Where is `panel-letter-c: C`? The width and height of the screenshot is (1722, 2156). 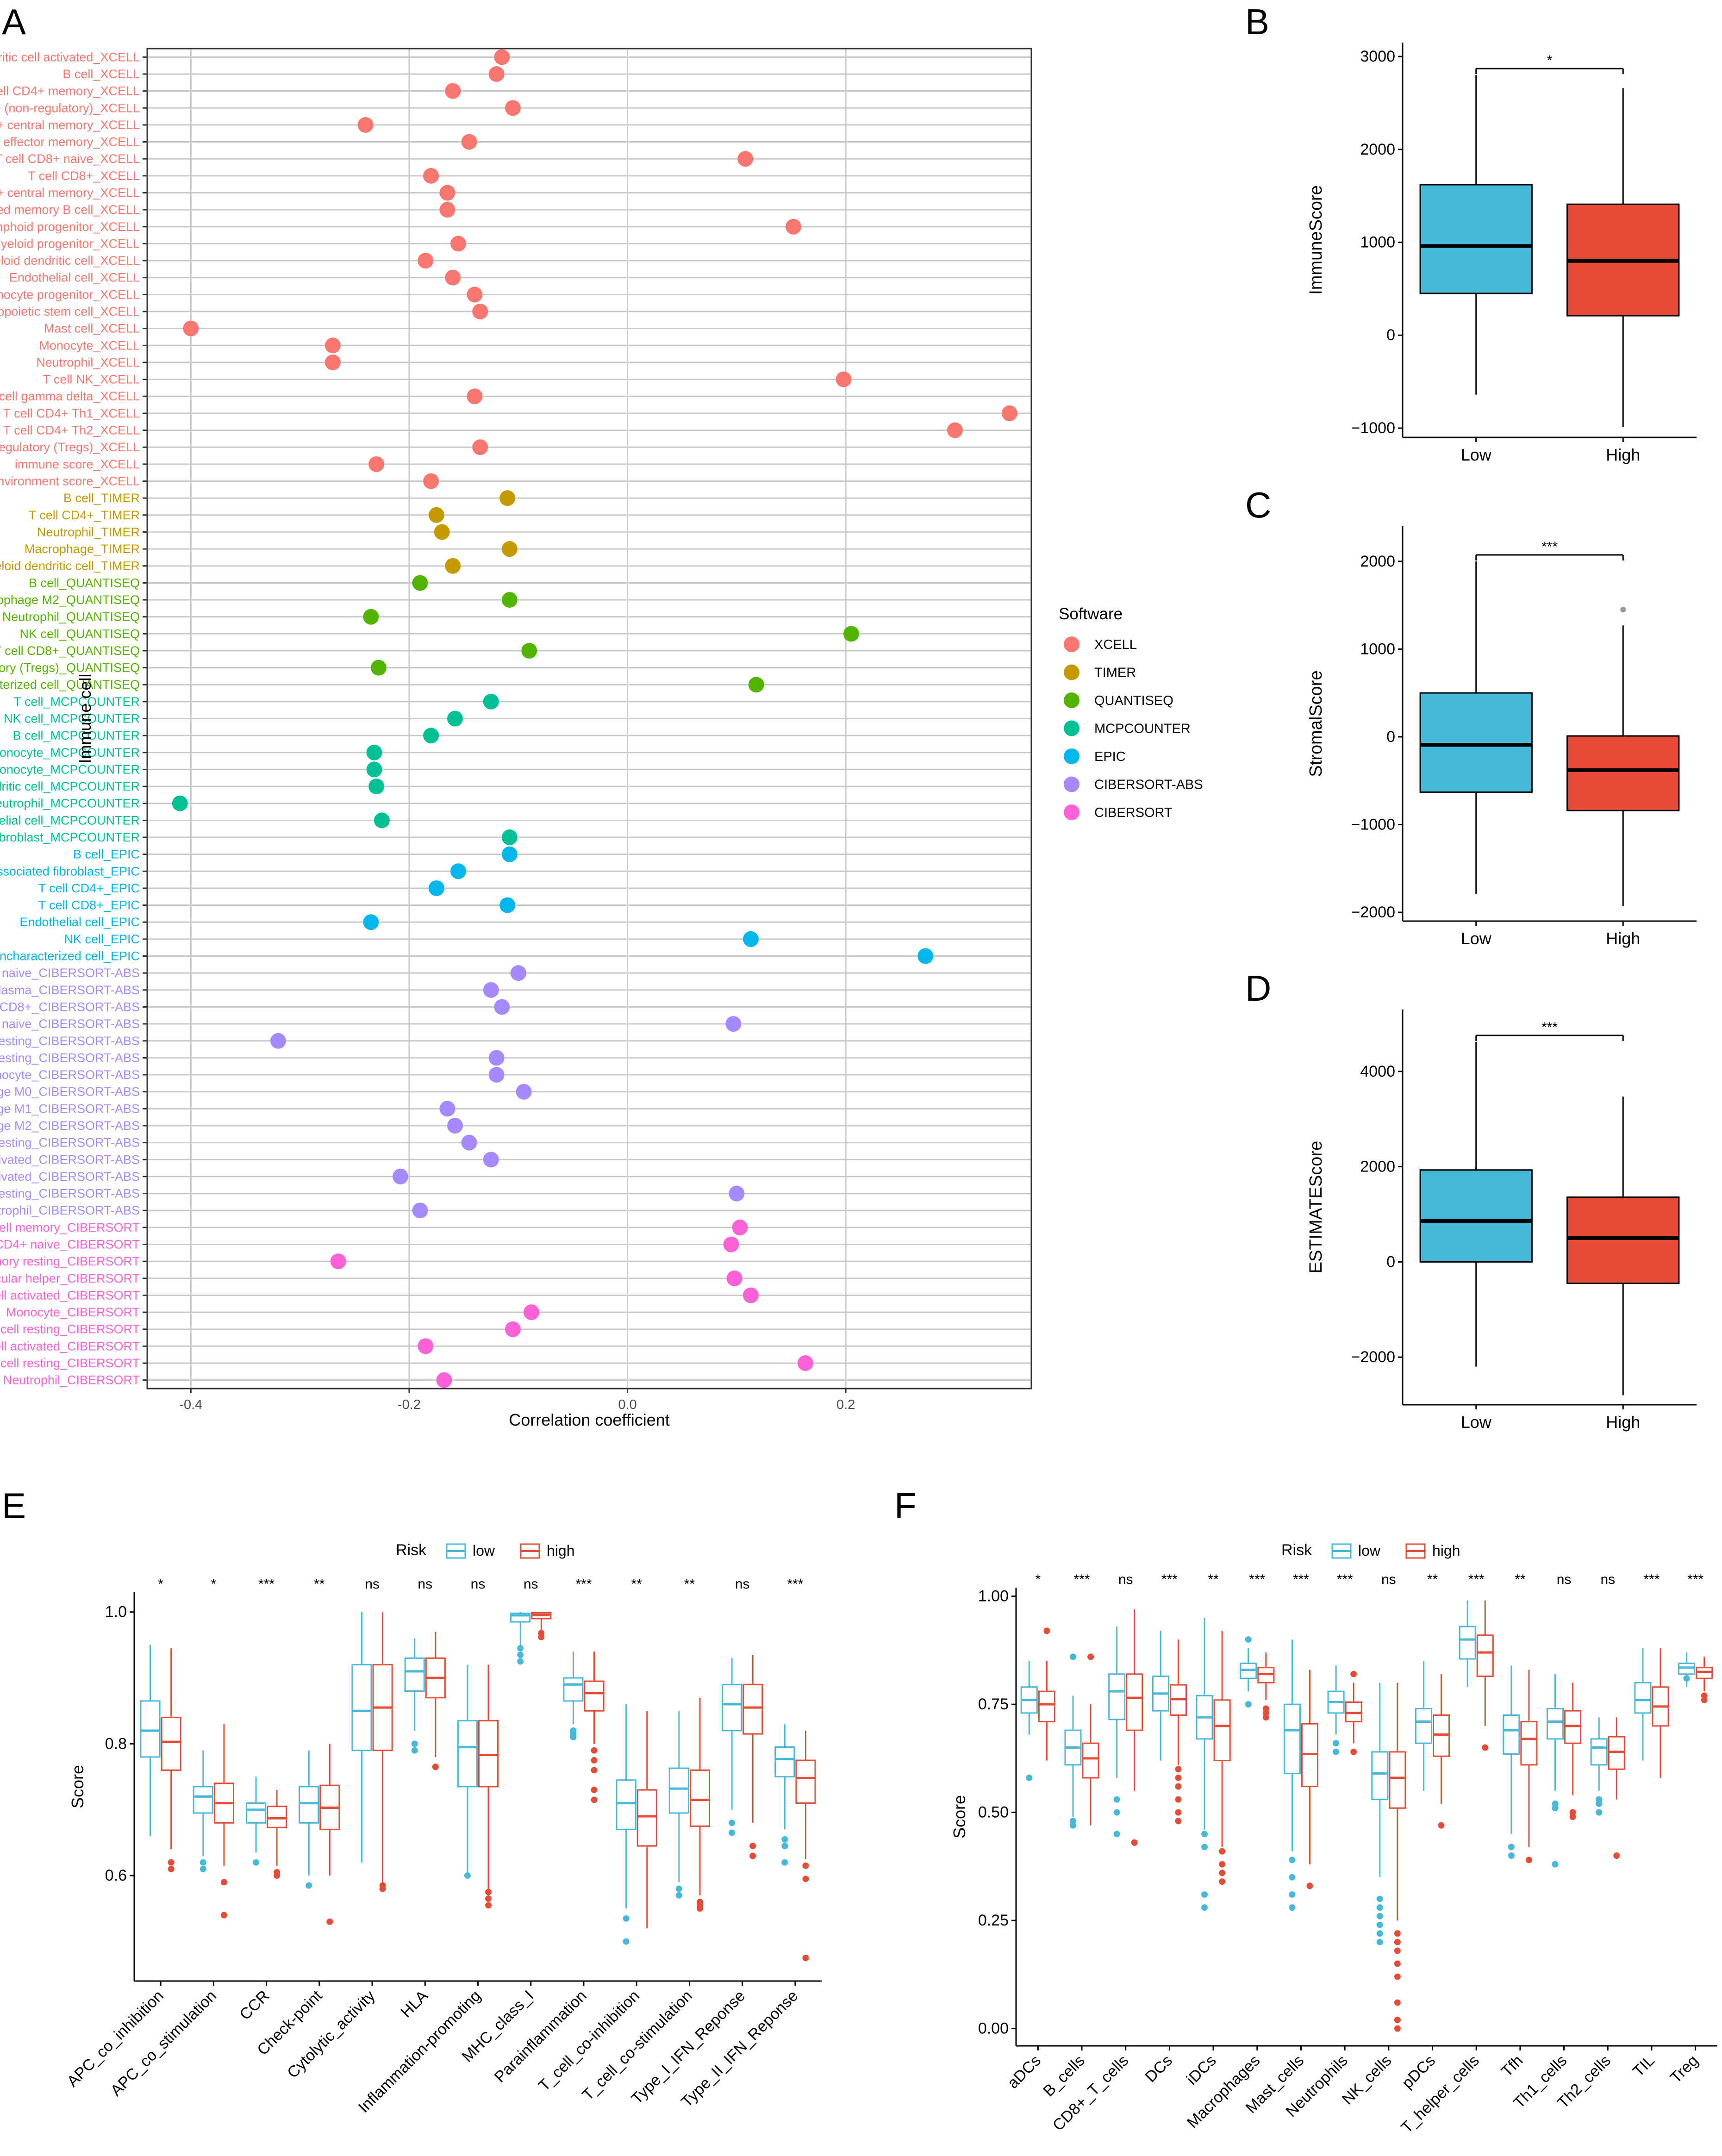
panel-letter-c: C is located at coordinates (1258, 505).